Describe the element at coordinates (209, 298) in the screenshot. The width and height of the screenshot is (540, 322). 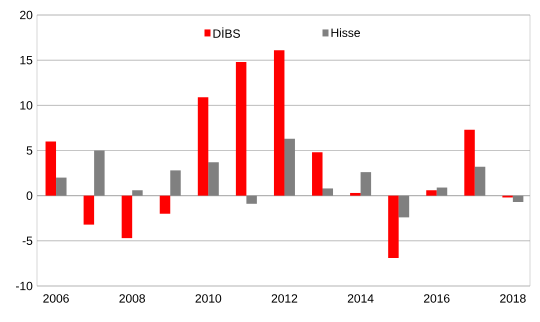
I see `x-tick-label: 2010` at that location.